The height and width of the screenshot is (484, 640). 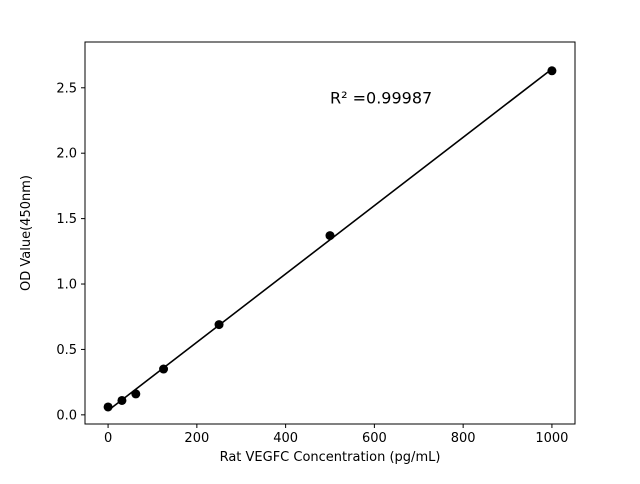 What do you see at coordinates (285, 438) in the screenshot?
I see `x-tick-label: 400` at bounding box center [285, 438].